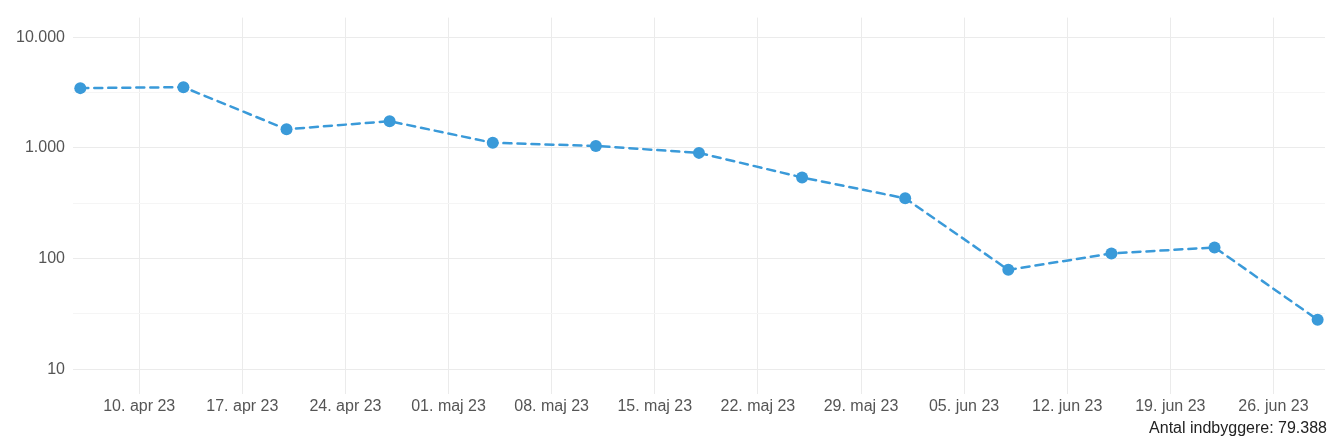  Describe the element at coordinates (758, 405) in the screenshot. I see `x-tick-label: 22. maj 23` at that location.